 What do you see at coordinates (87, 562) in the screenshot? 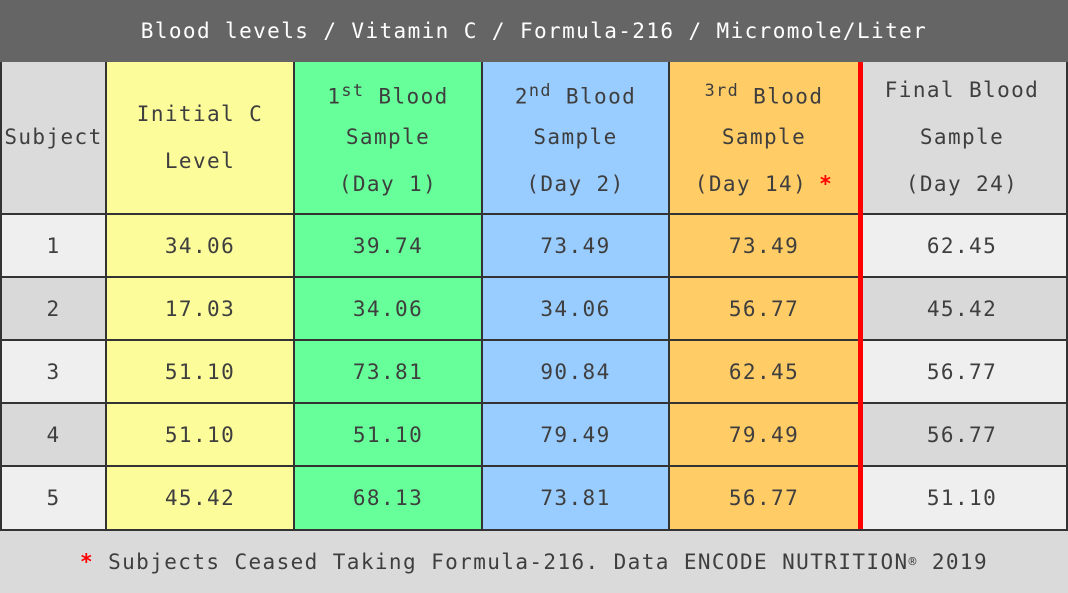
I see `footnote-asterisk: *` at bounding box center [87, 562].